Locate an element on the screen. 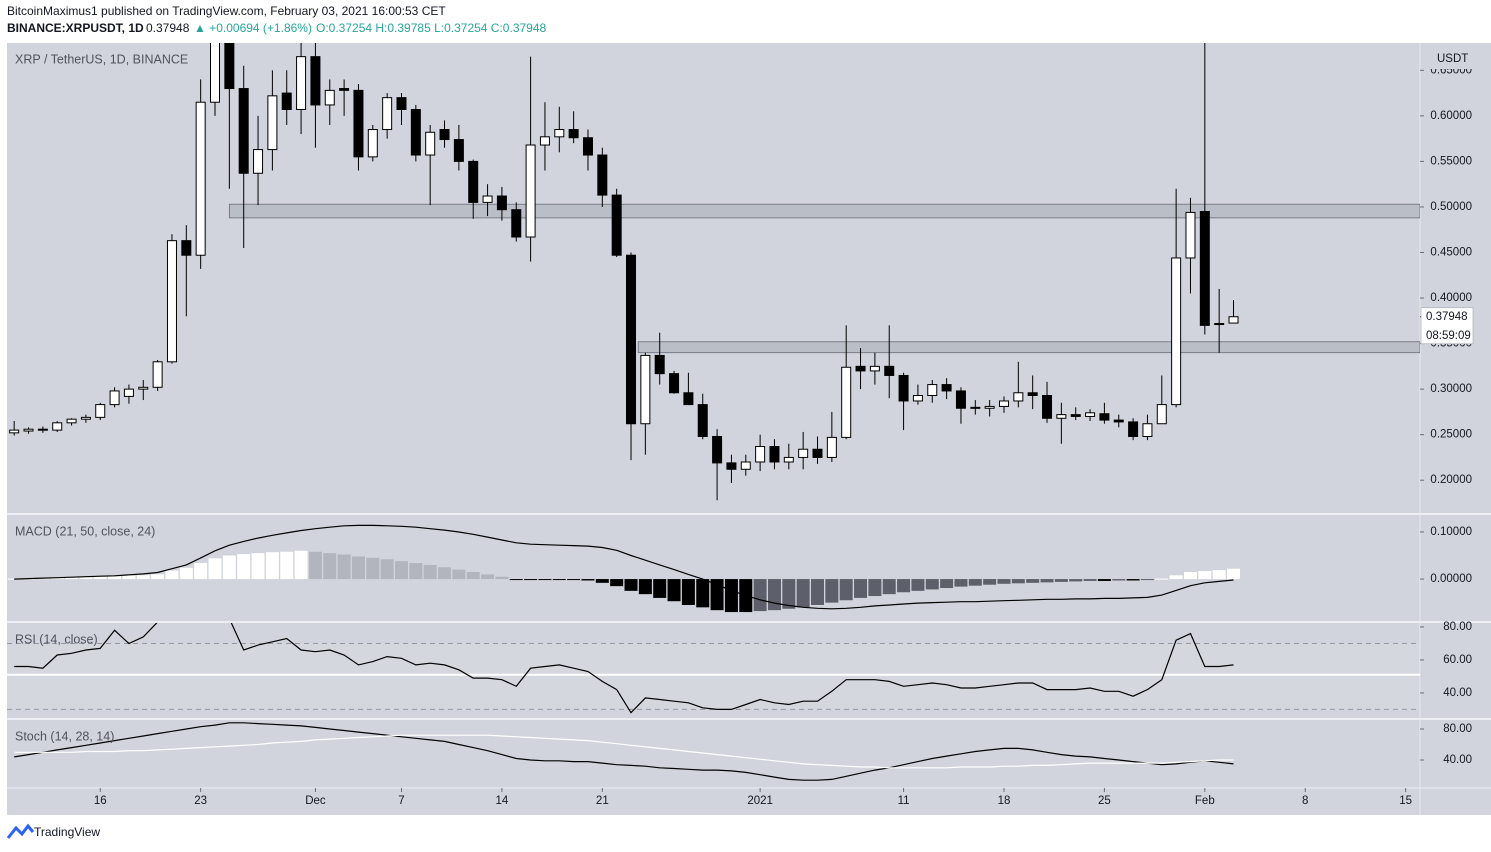 The image size is (1491, 852). rsi-band-fill is located at coordinates (713, 676).